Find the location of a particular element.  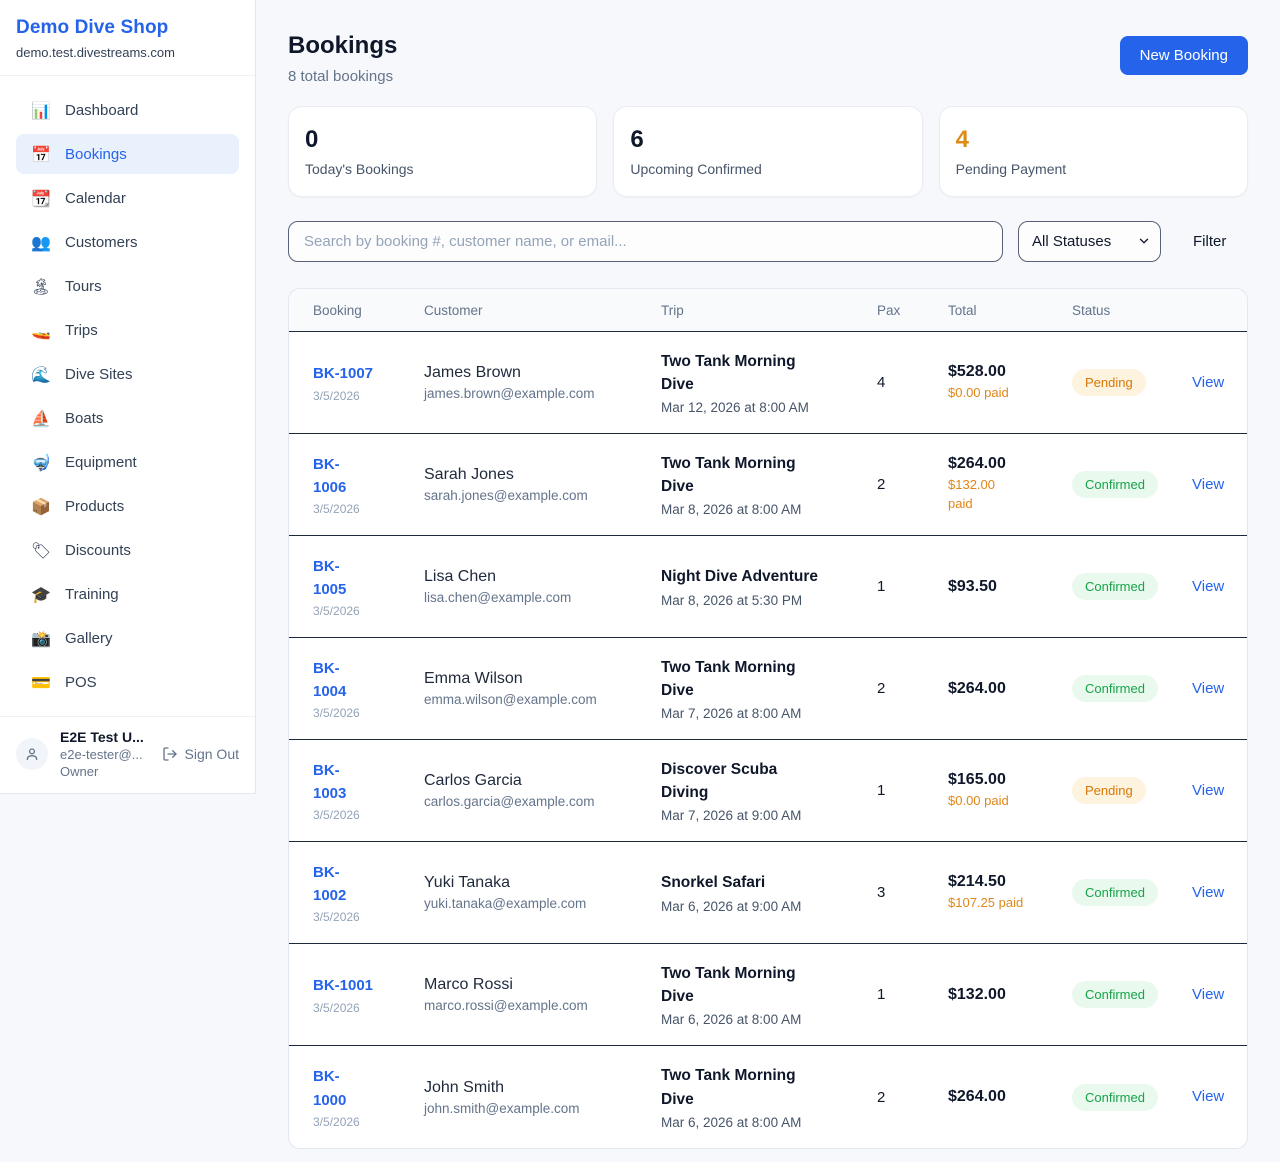

sidebar-item-pos: 💳 POS is located at coordinates (127, 682).